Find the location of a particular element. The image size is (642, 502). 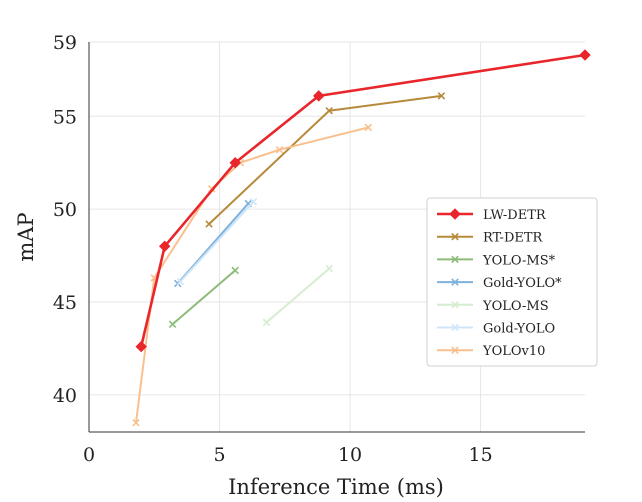

legend-item-gold-yolo: Gold-YOLO* is located at coordinates (499, 283).